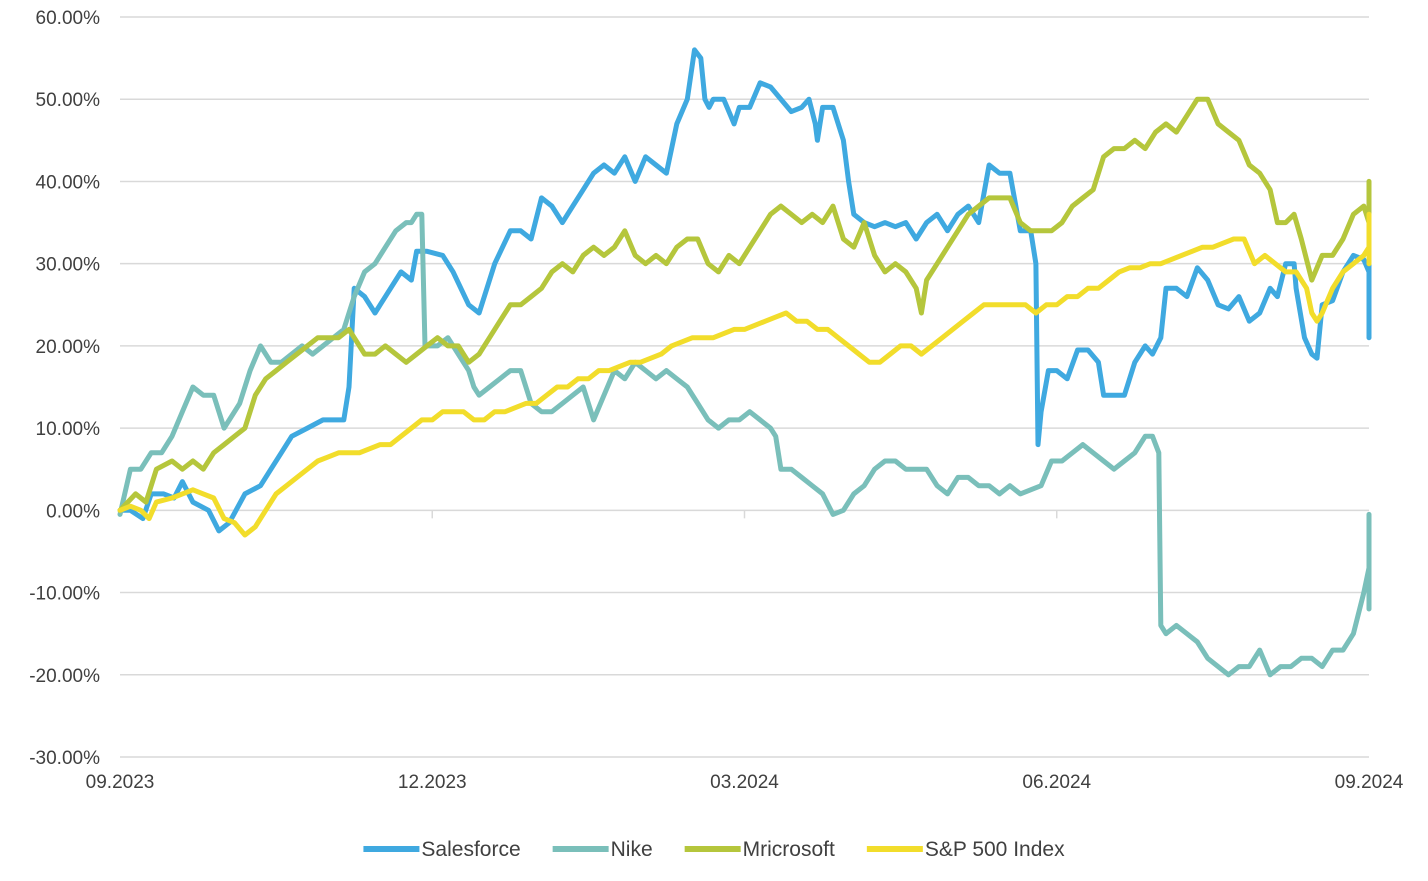  I want to click on y-tick-label: 10.00%, so click(68, 429).